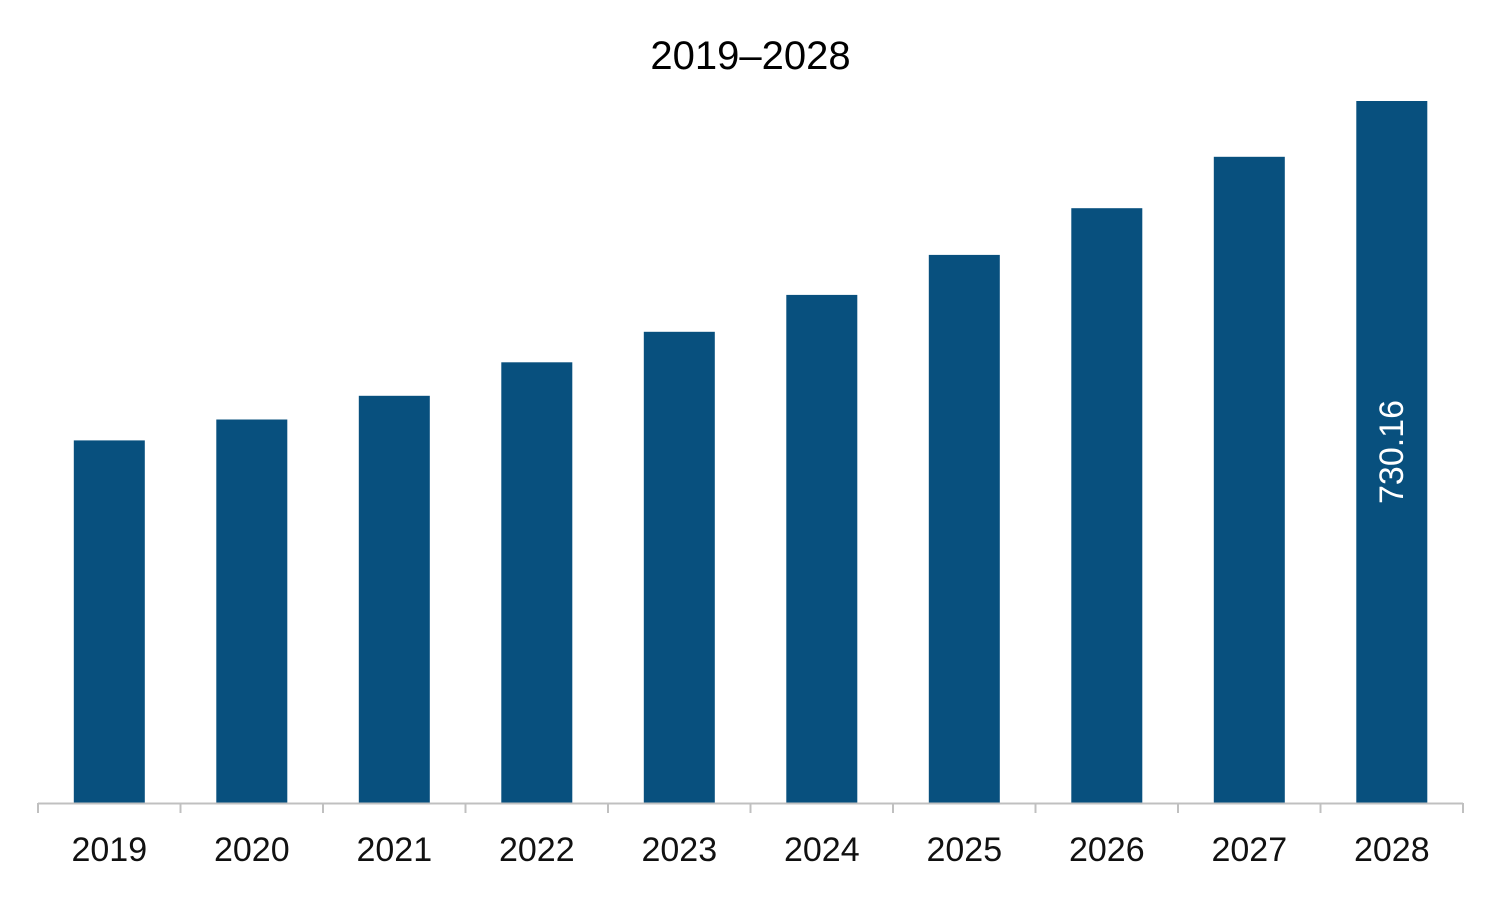 The height and width of the screenshot is (901, 1501). Describe the element at coordinates (252, 611) in the screenshot. I see `bar-2020` at that location.